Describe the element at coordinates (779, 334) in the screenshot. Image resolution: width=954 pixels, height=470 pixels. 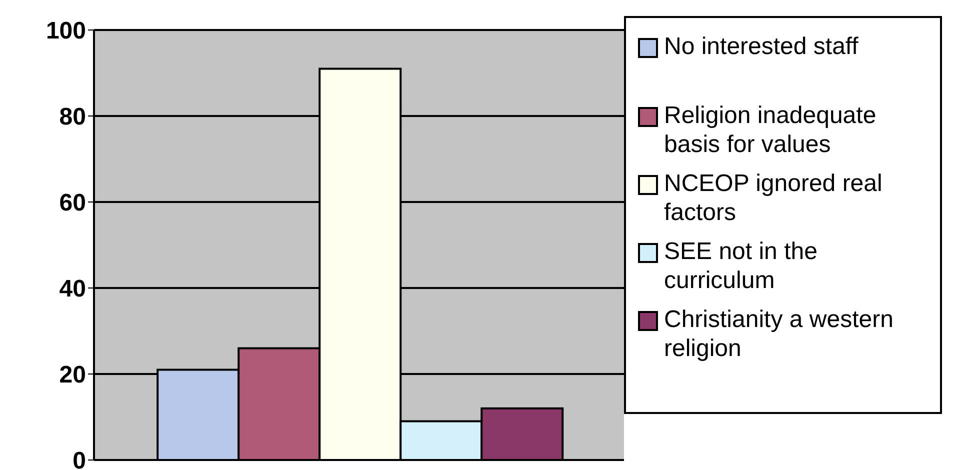
I see `legend-label: Christianity a western religion` at that location.